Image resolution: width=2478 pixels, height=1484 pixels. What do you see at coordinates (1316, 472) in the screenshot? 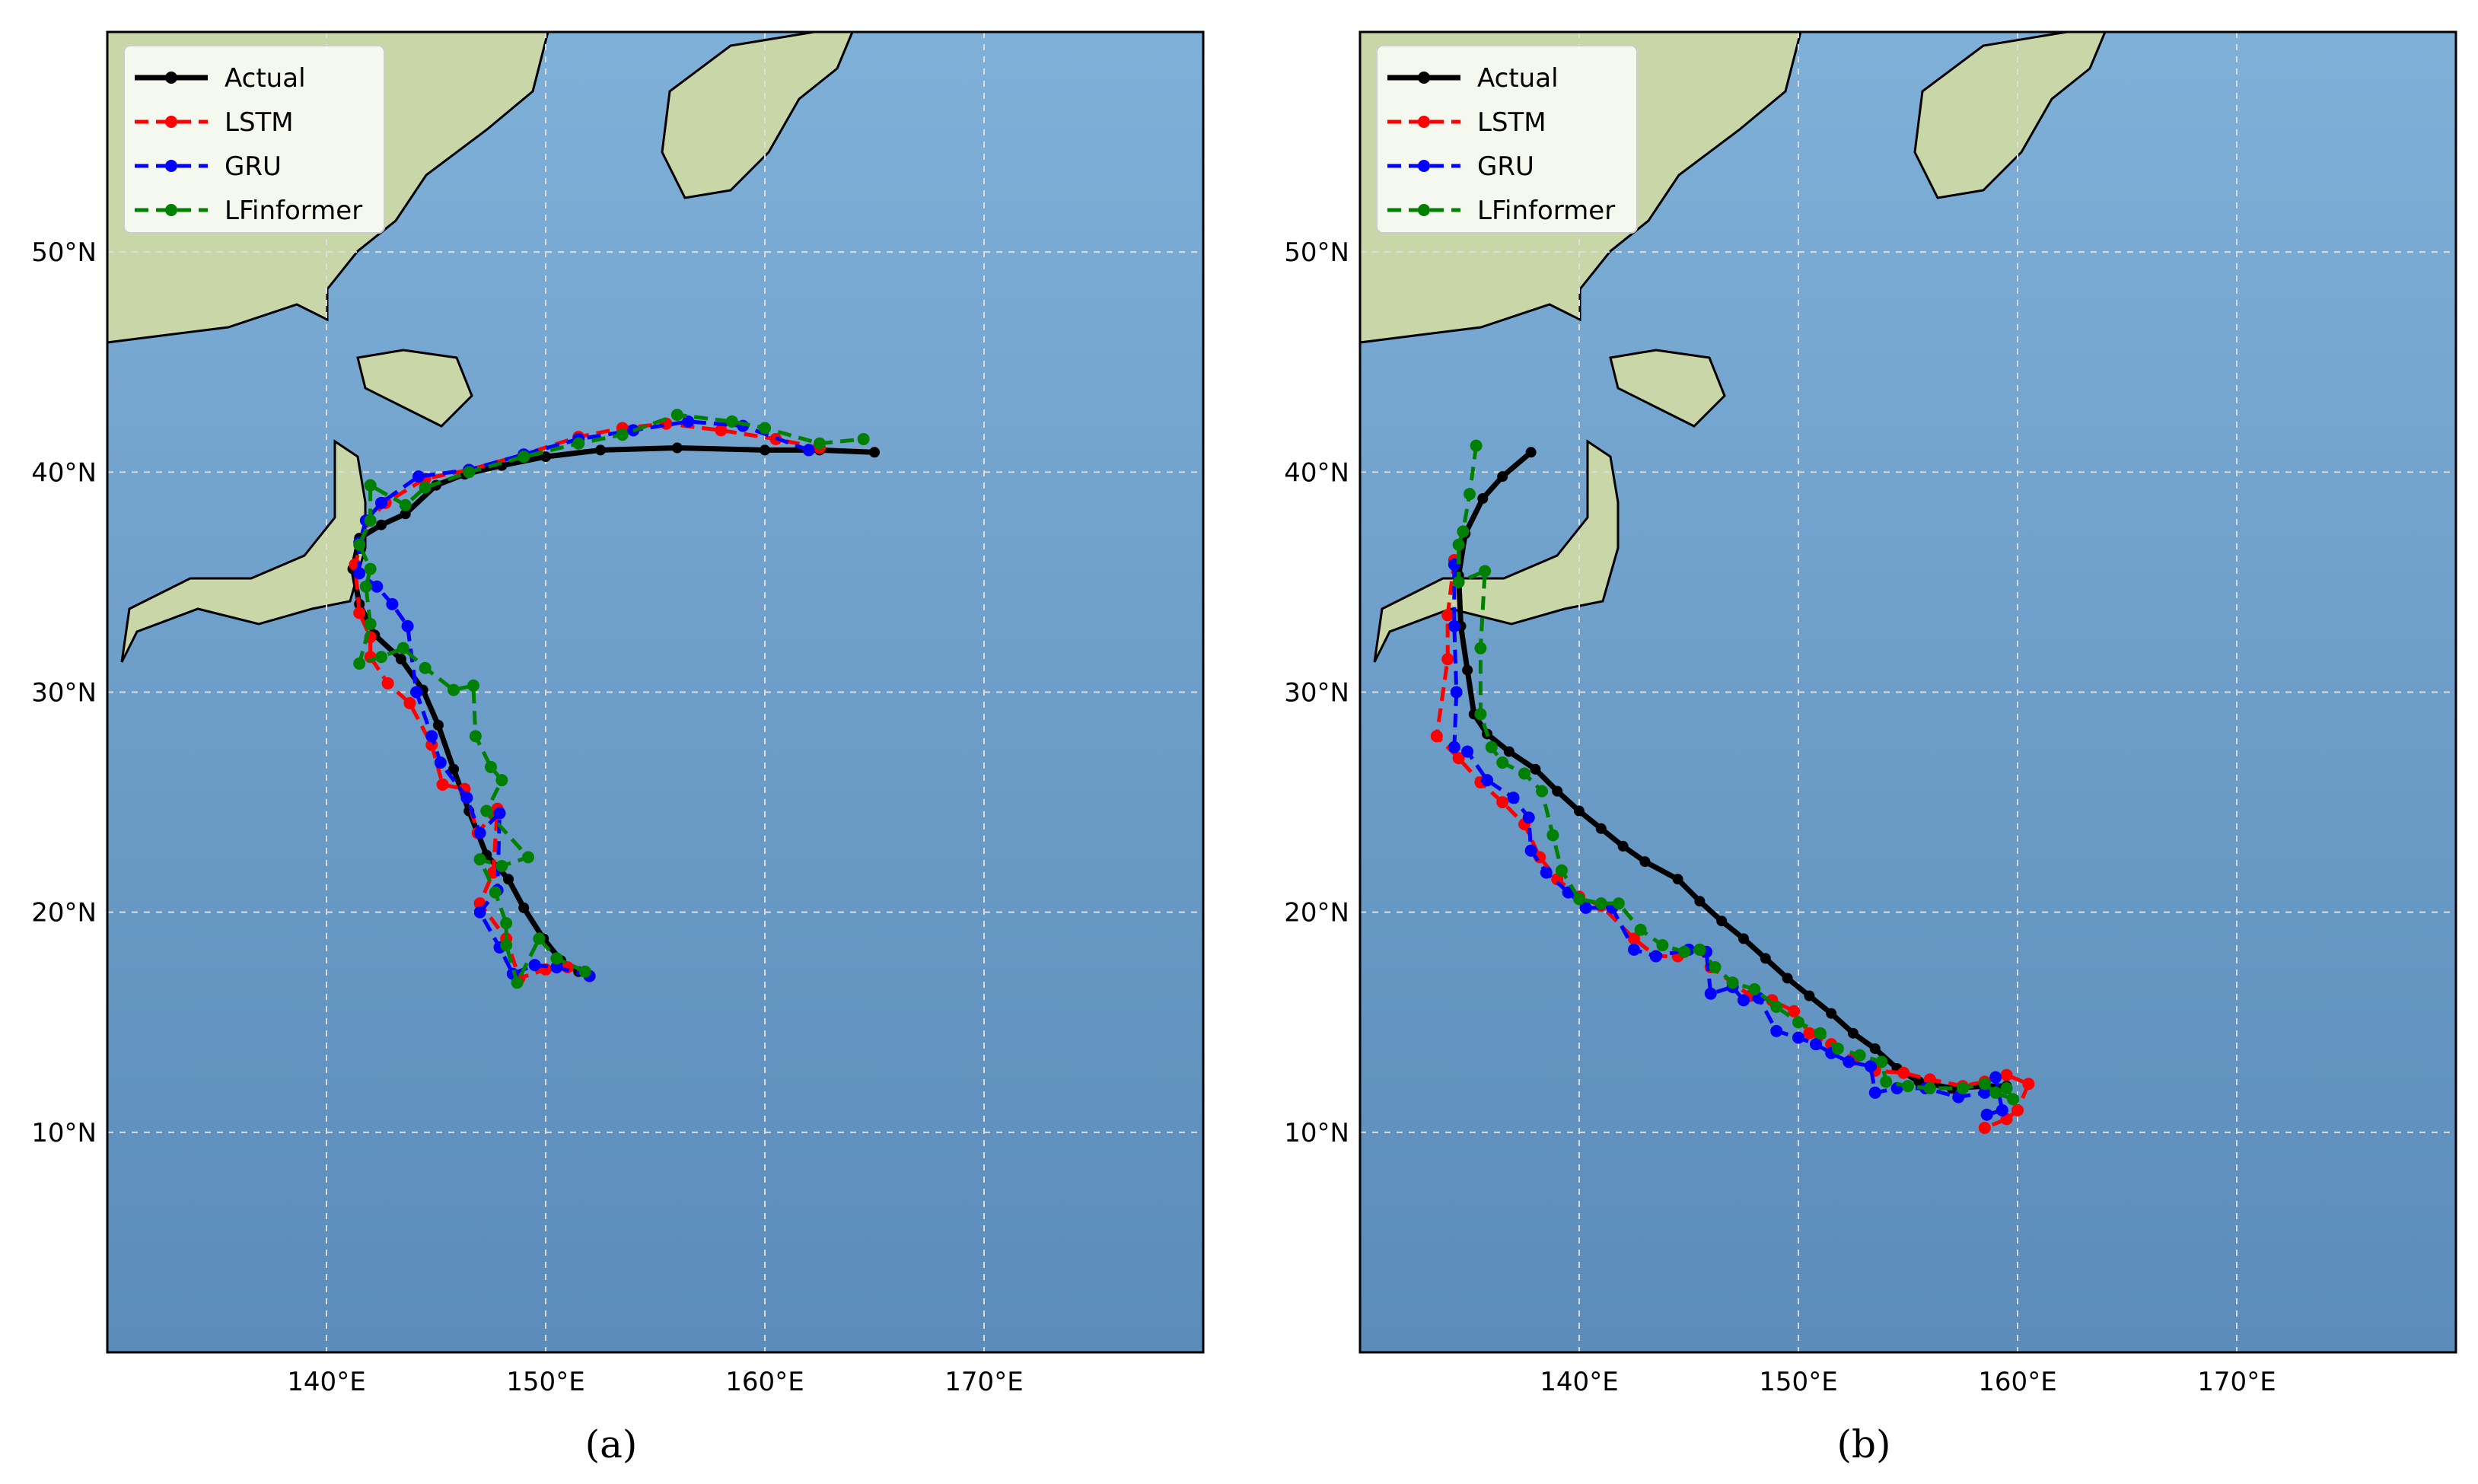
I see `y-tick-label: 40°N` at bounding box center [1316, 472].